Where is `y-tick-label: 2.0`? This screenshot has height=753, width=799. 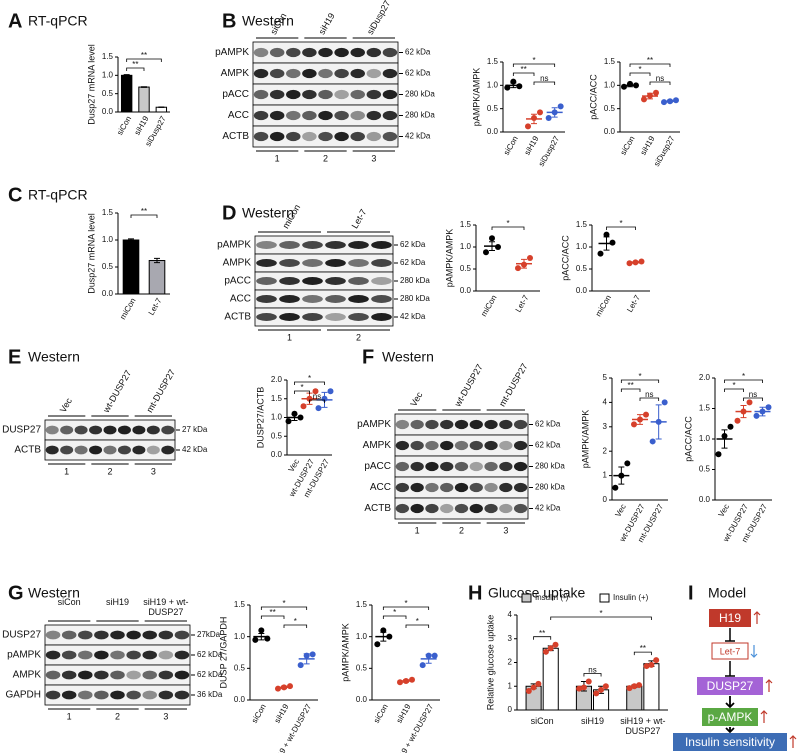
y-tick-label: 2.0 is located at coordinates (705, 377).